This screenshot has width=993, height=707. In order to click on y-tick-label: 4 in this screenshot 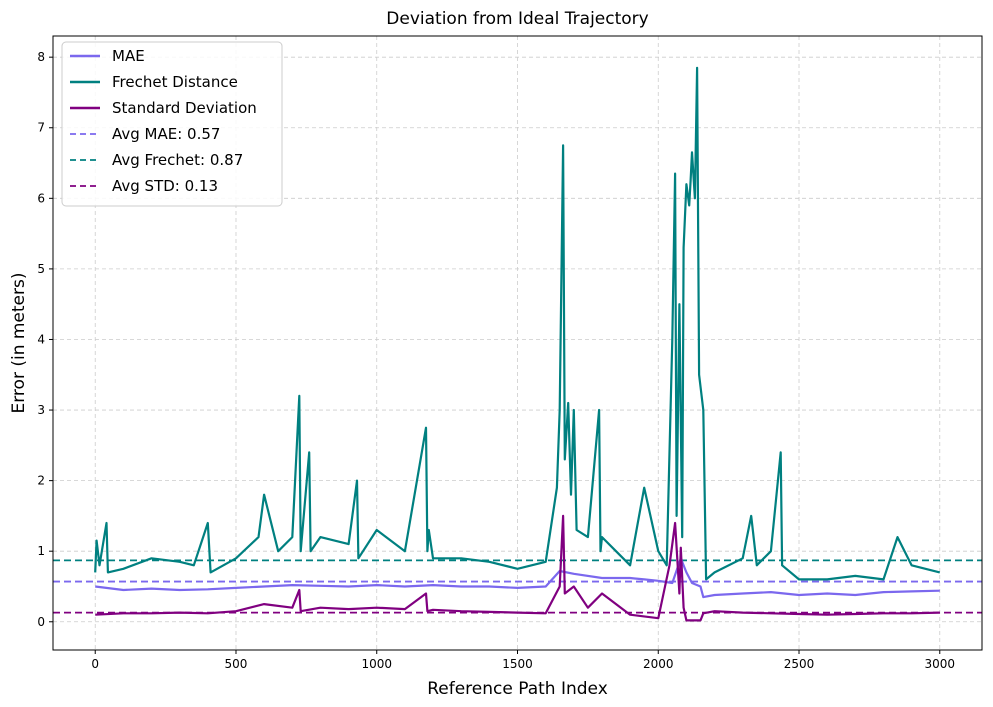, I will do `click(41, 339)`.